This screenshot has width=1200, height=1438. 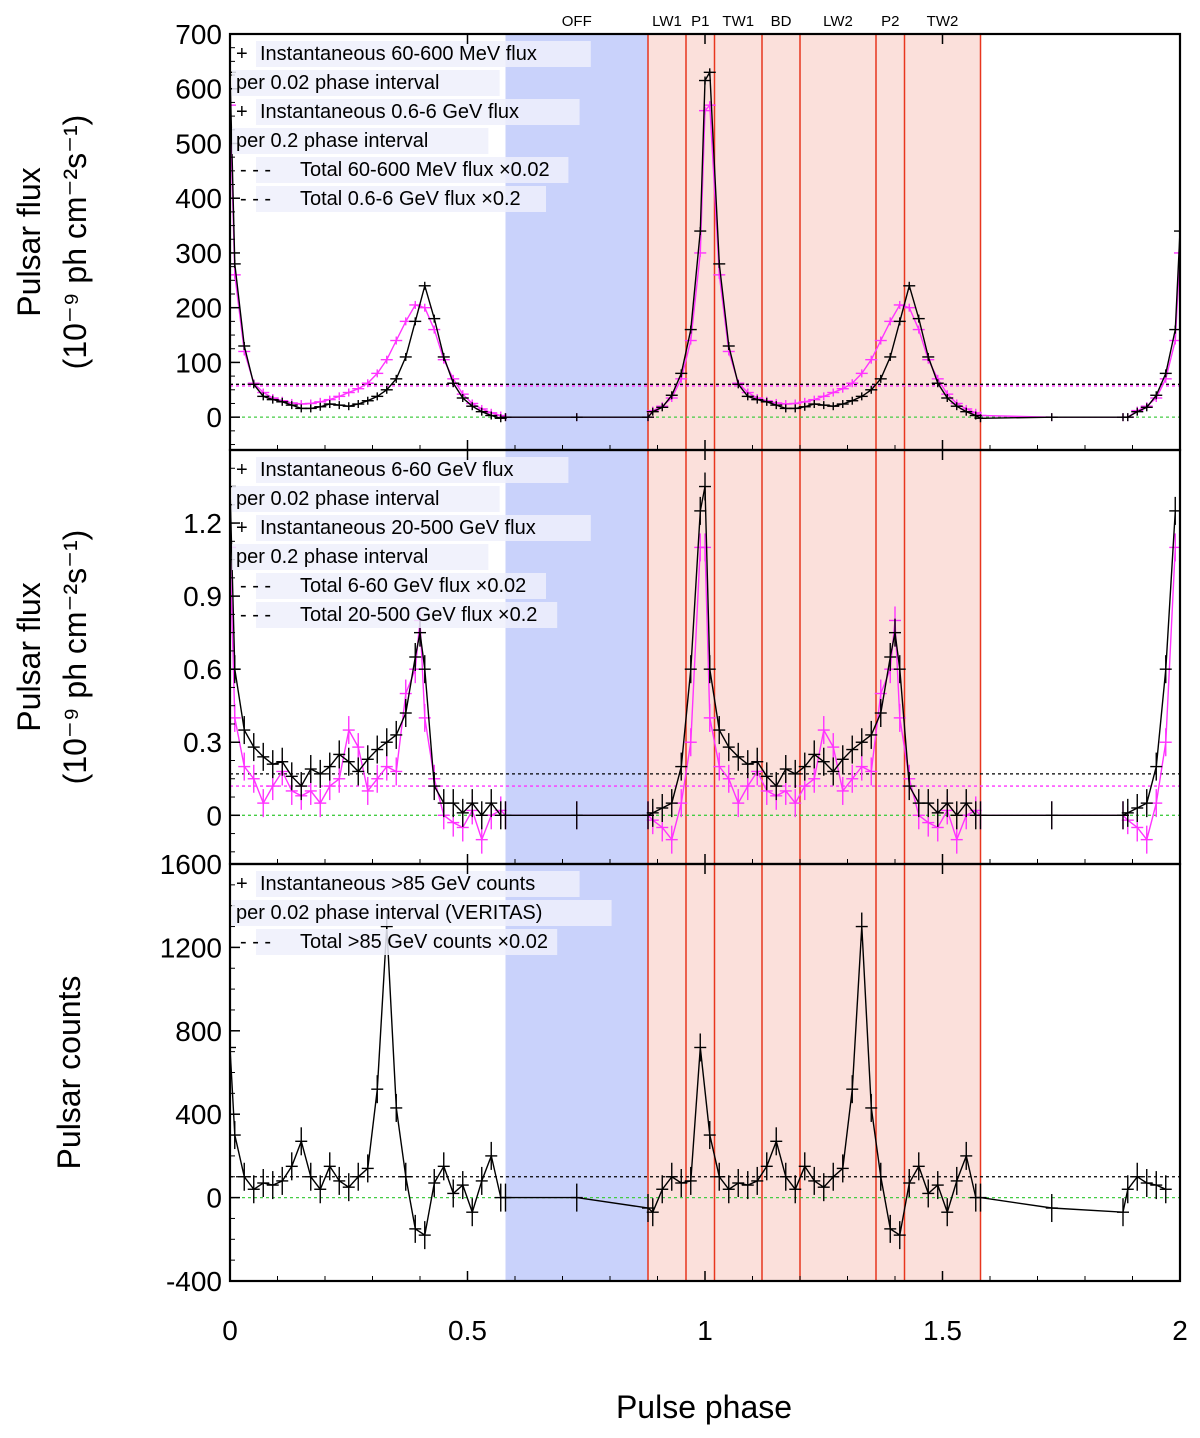 I want to click on region-band-bd, so click(x=781, y=657).